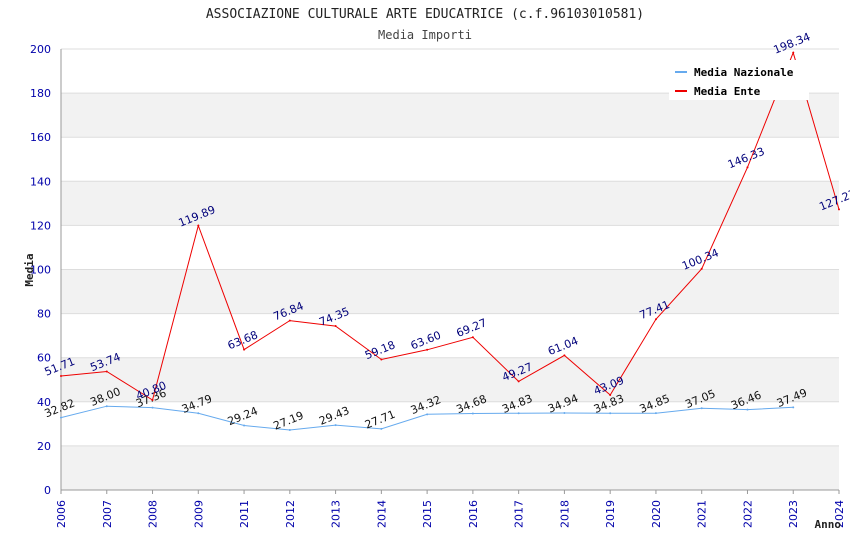 Image resolution: width=850 pixels, height=550 pixels. I want to click on x-tick-label: 2012, so click(290, 514).